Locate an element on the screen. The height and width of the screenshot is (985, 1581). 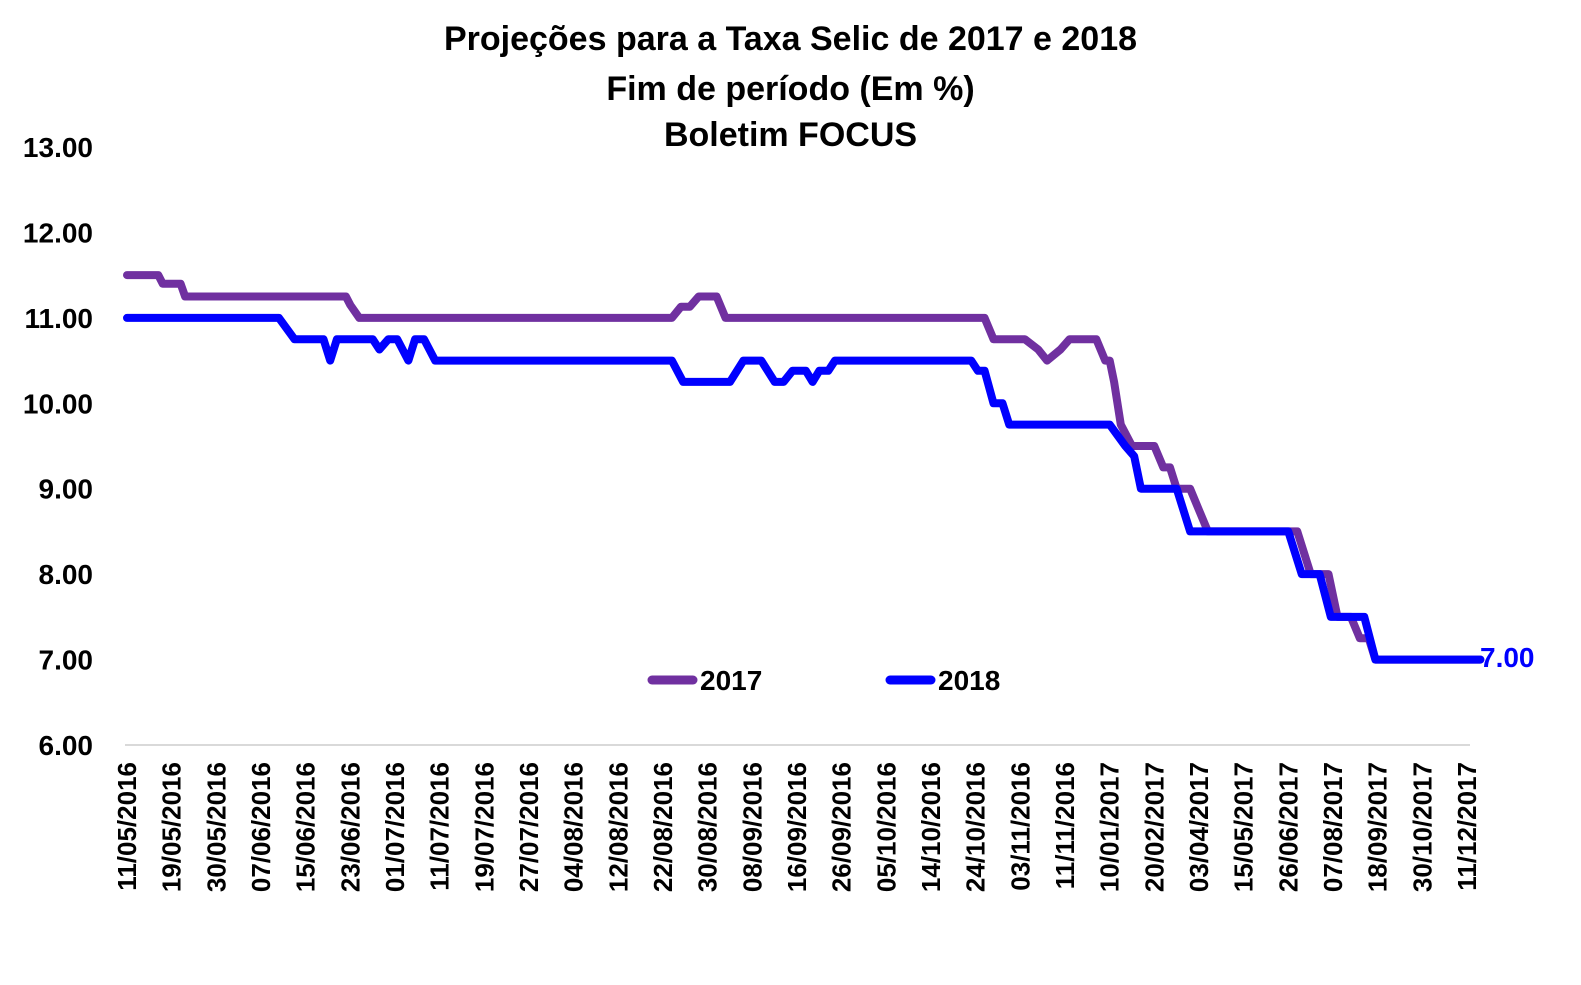
x-tick-label: 30/05/2016 is located at coordinates (216, 827).